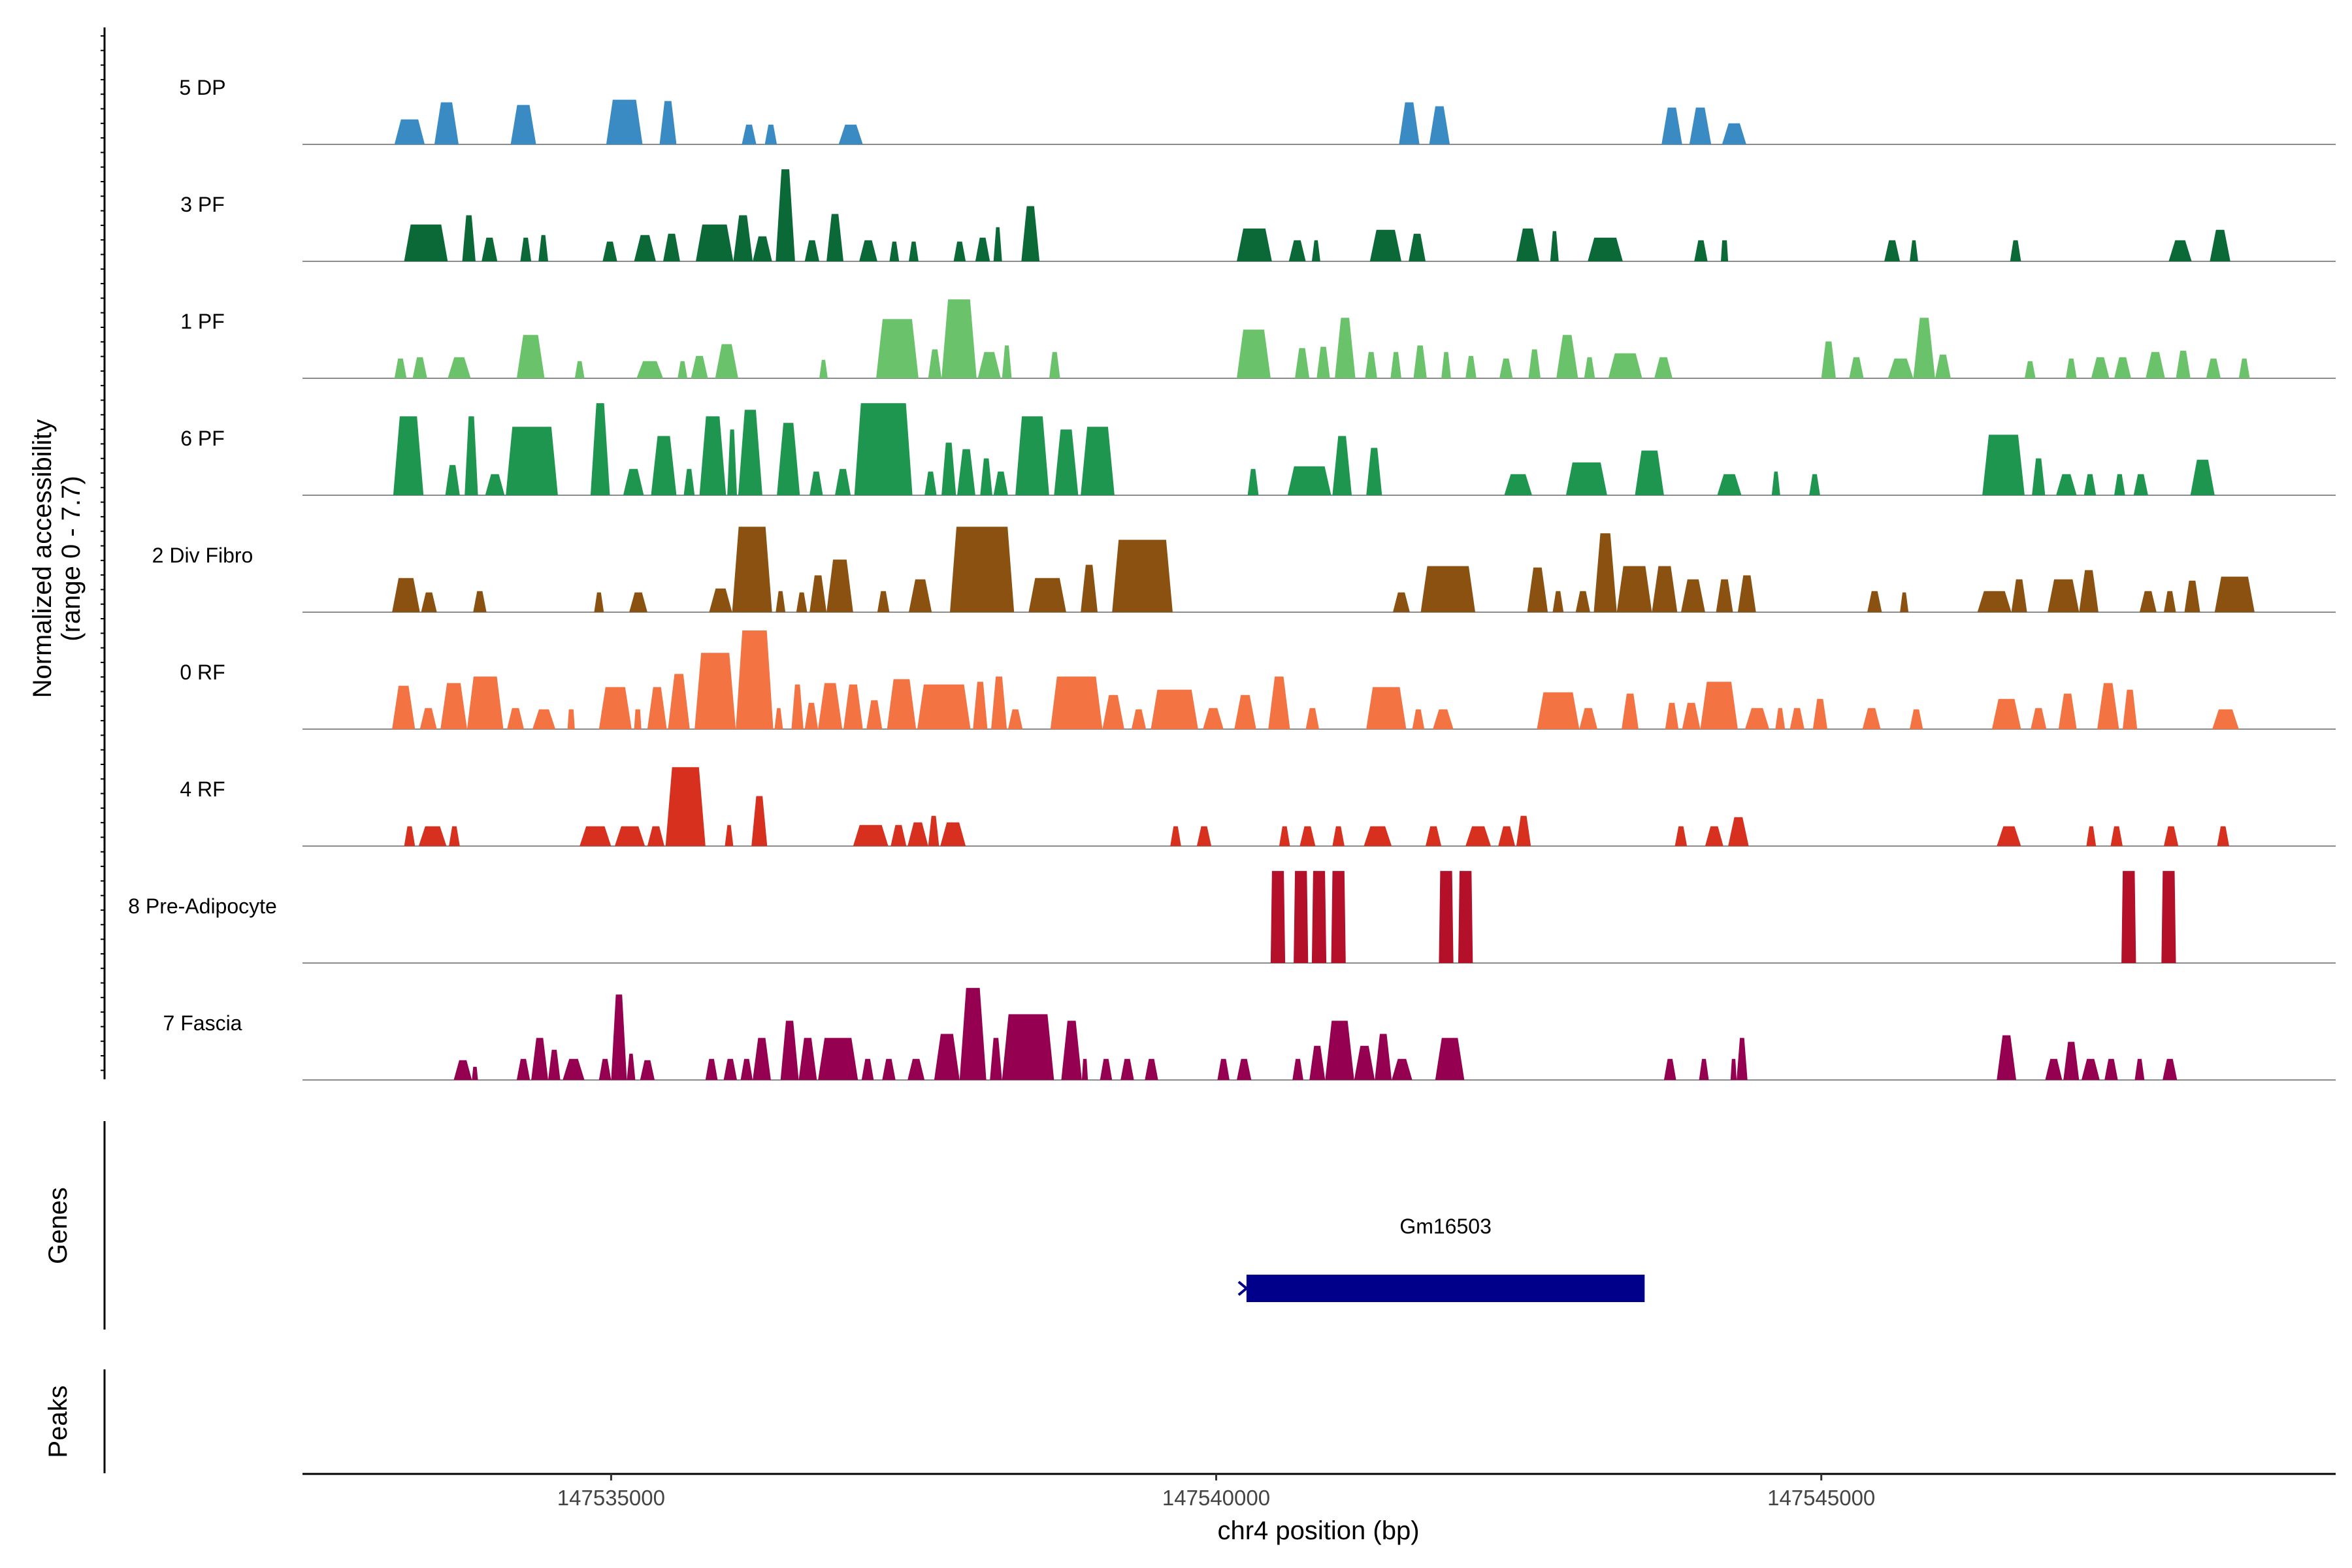  What do you see at coordinates (42, 558) in the screenshot?
I see `y-axis-title-line1: Normalized accessibility` at bounding box center [42, 558].